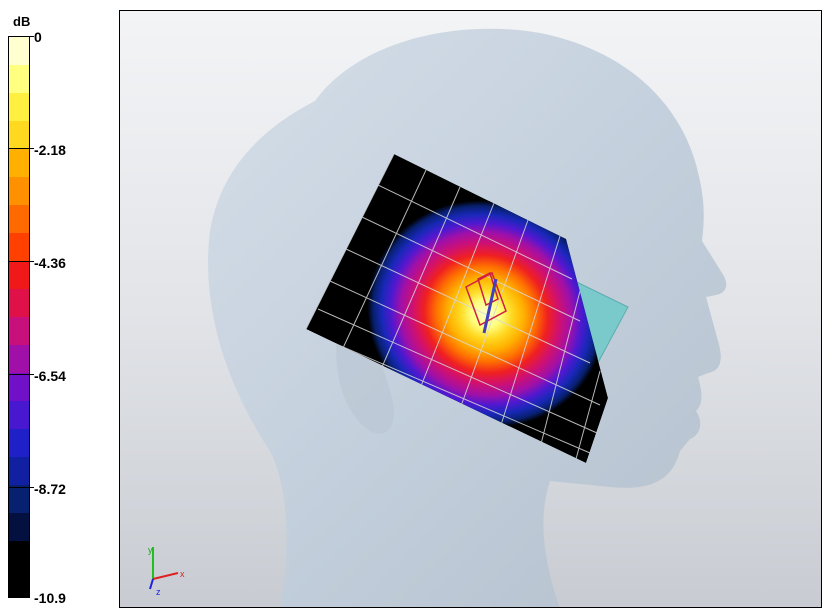 The width and height of the screenshot is (823, 610). I want to click on colorbar, so click(19, 317).